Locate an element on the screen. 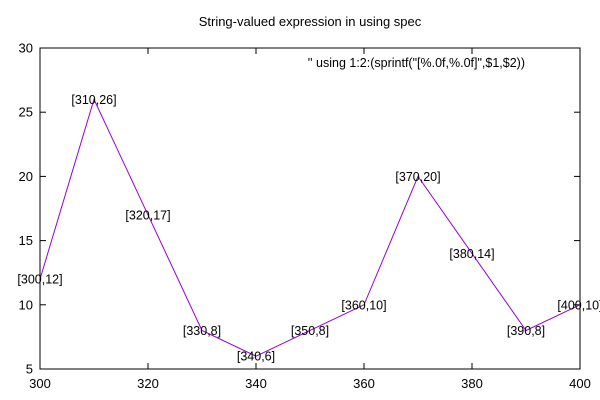  point-label: [360,10] is located at coordinates (363, 305).